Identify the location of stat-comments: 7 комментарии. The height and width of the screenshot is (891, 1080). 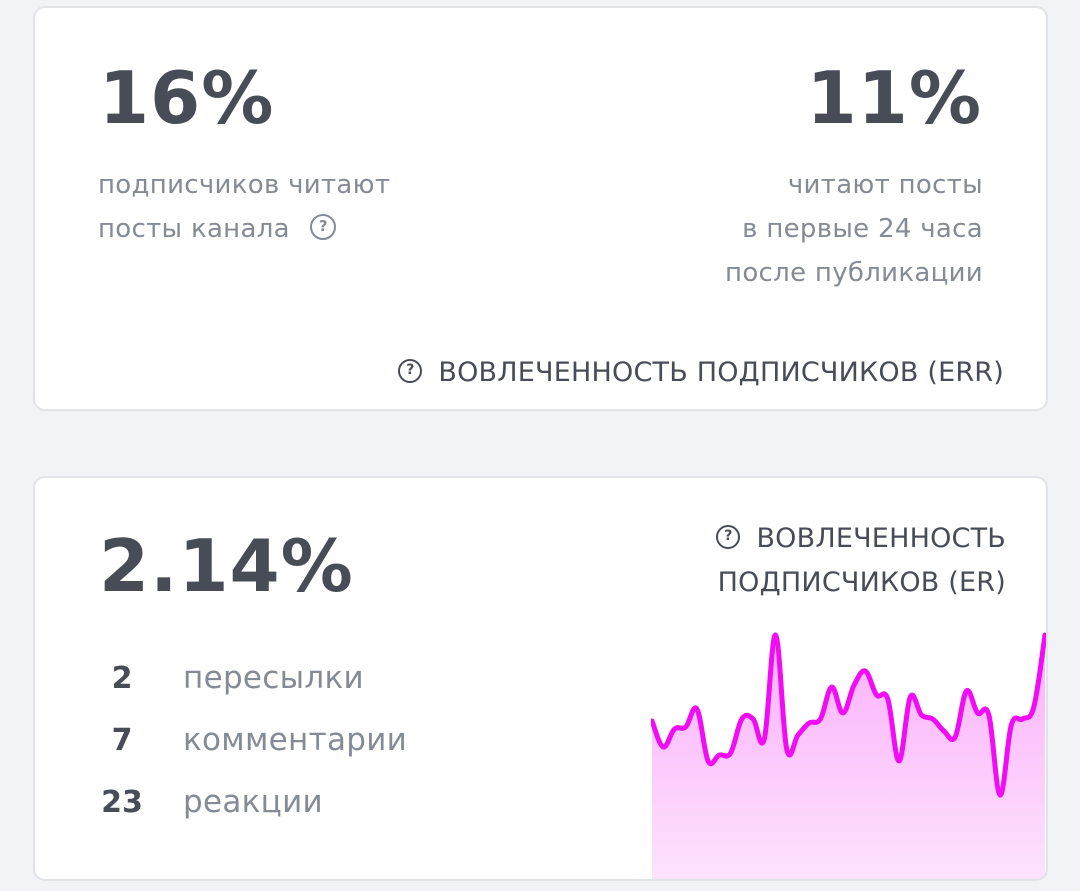
(252, 740).